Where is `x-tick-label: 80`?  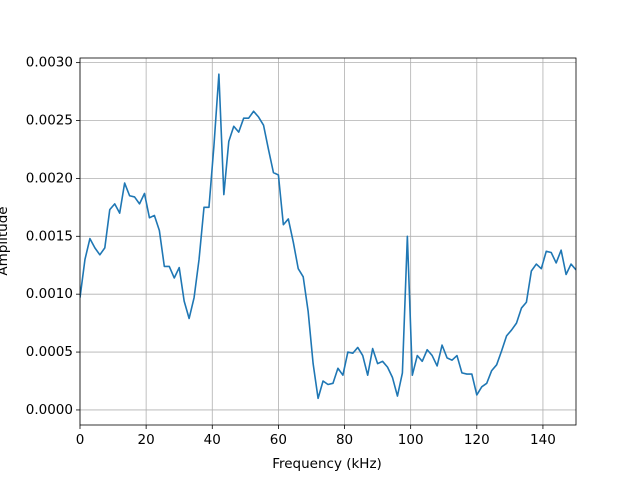 x-tick-label: 80 is located at coordinates (344, 440).